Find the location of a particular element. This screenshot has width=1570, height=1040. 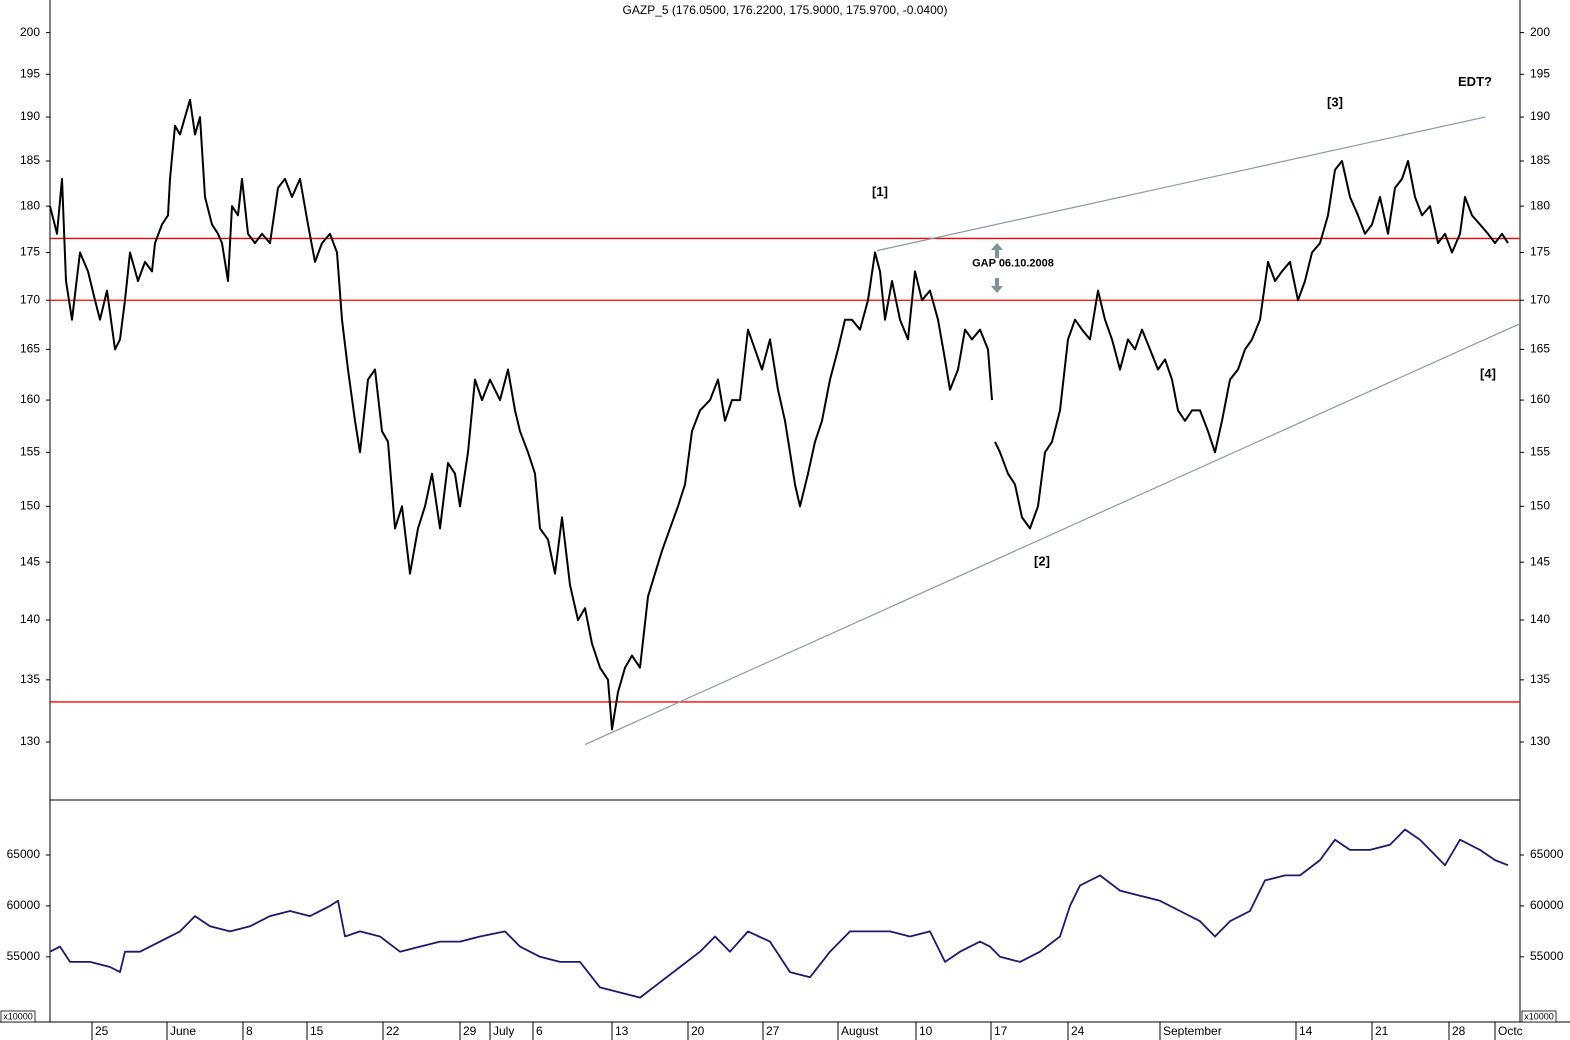

annotation: [3] is located at coordinates (1335, 102).